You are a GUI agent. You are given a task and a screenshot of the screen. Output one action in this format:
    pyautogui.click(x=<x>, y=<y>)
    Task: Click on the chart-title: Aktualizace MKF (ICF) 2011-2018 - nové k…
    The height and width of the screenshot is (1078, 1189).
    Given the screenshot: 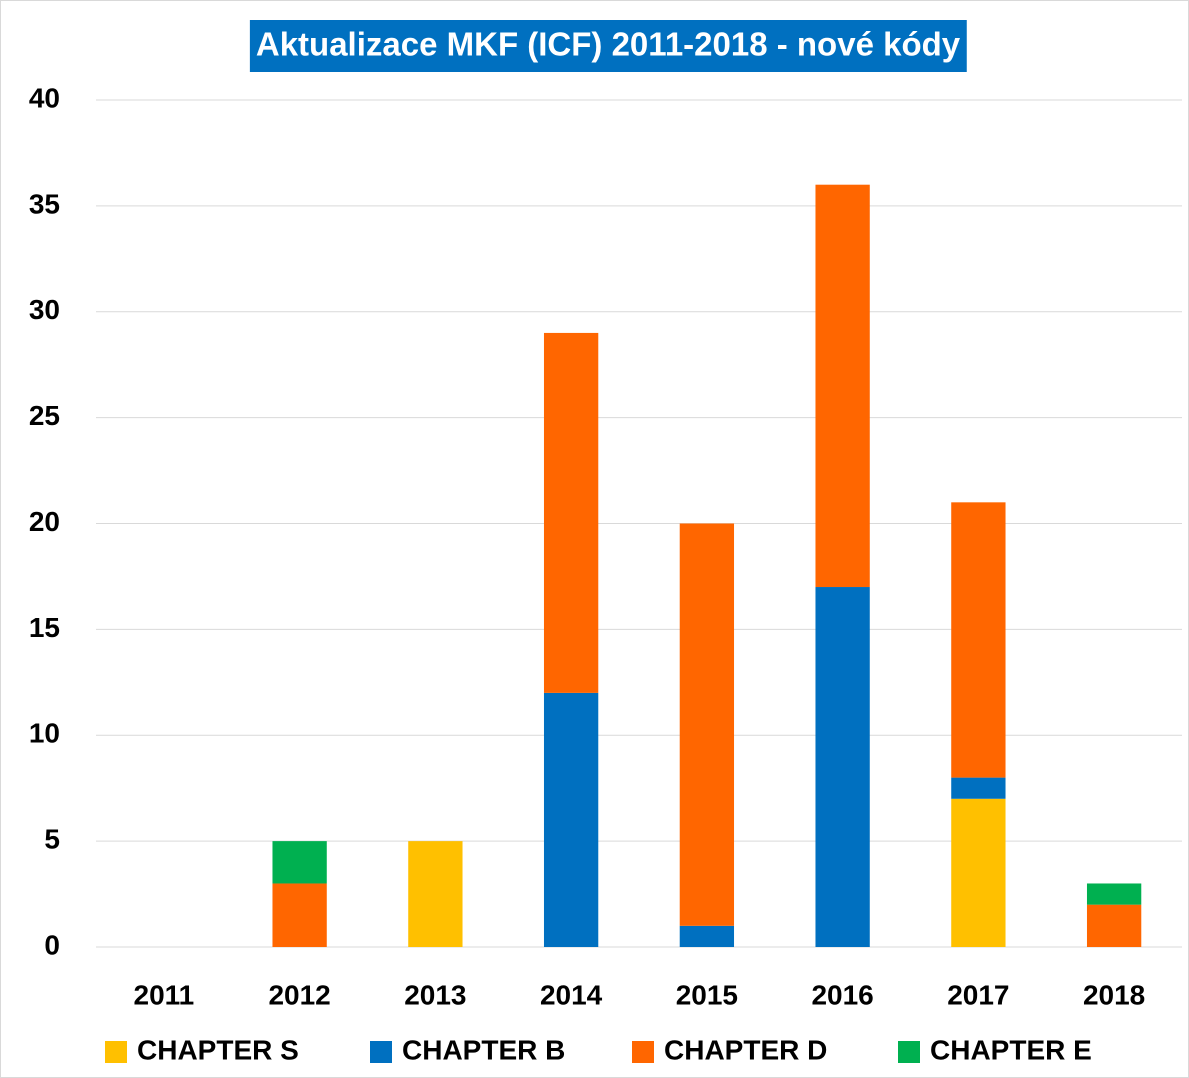 What is the action you would take?
    pyautogui.click(x=608, y=44)
    